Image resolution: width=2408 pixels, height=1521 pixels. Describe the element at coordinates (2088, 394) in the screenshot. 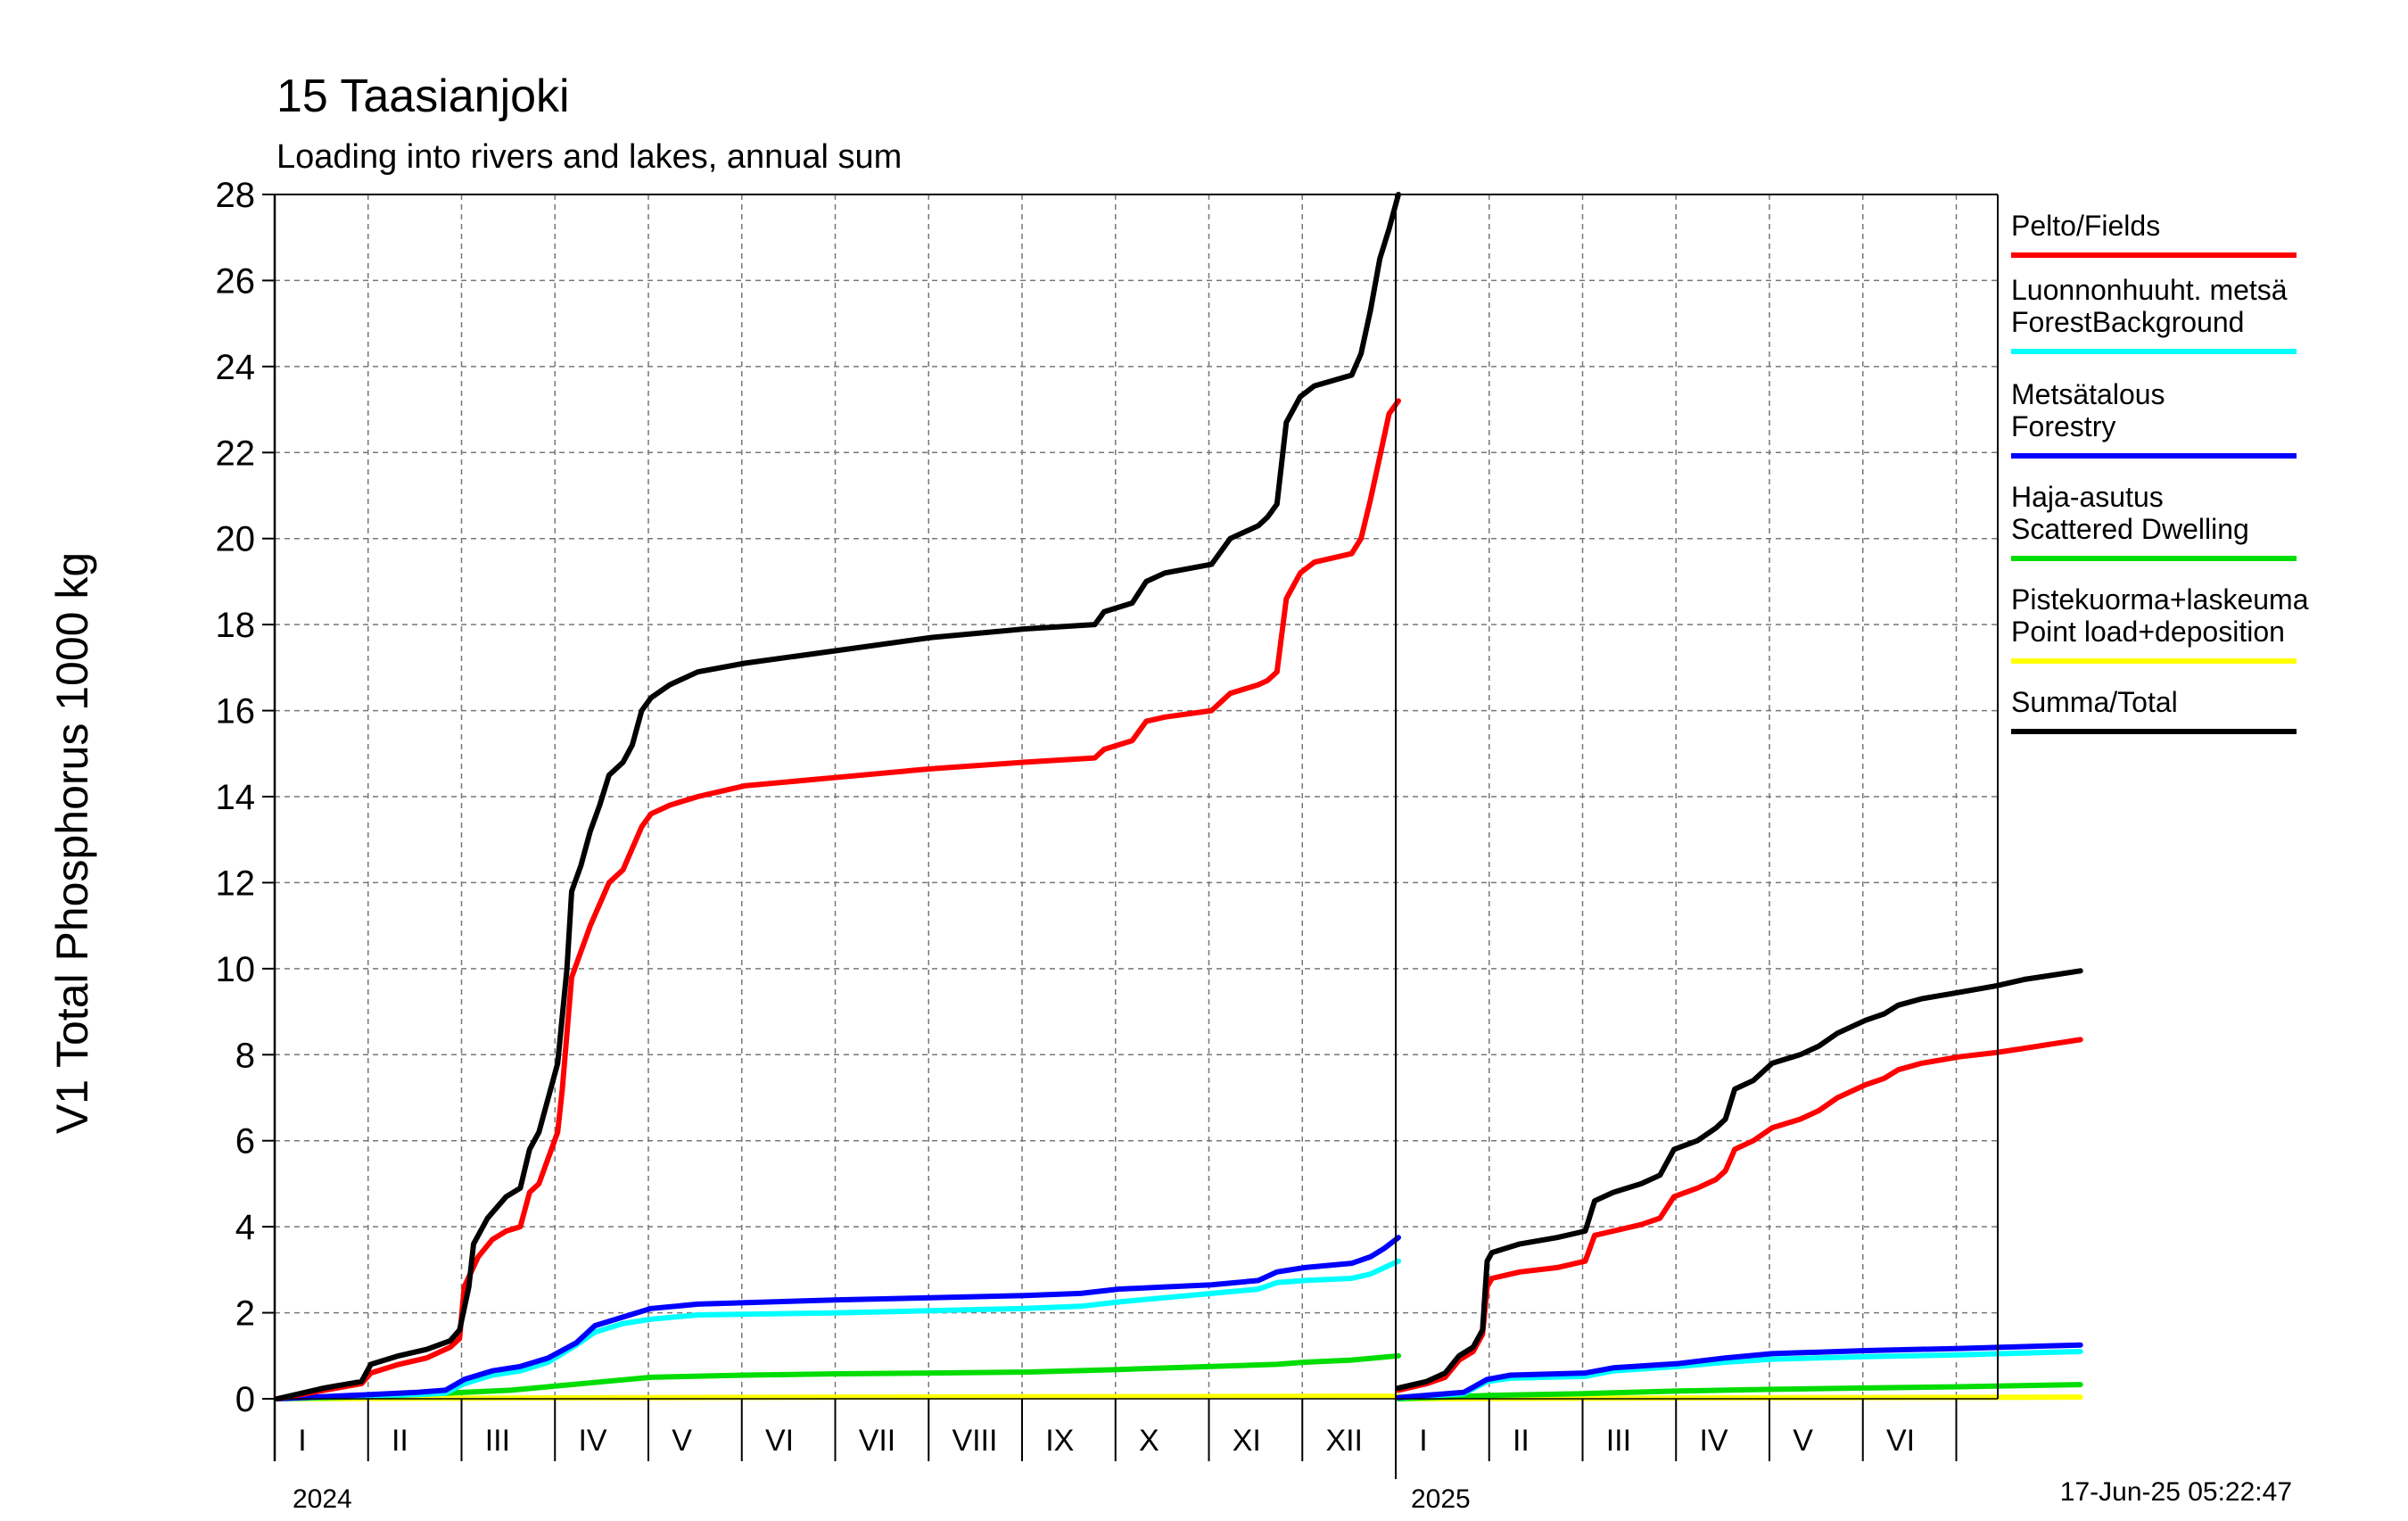

I see `legend-label: Metsätalous` at that location.